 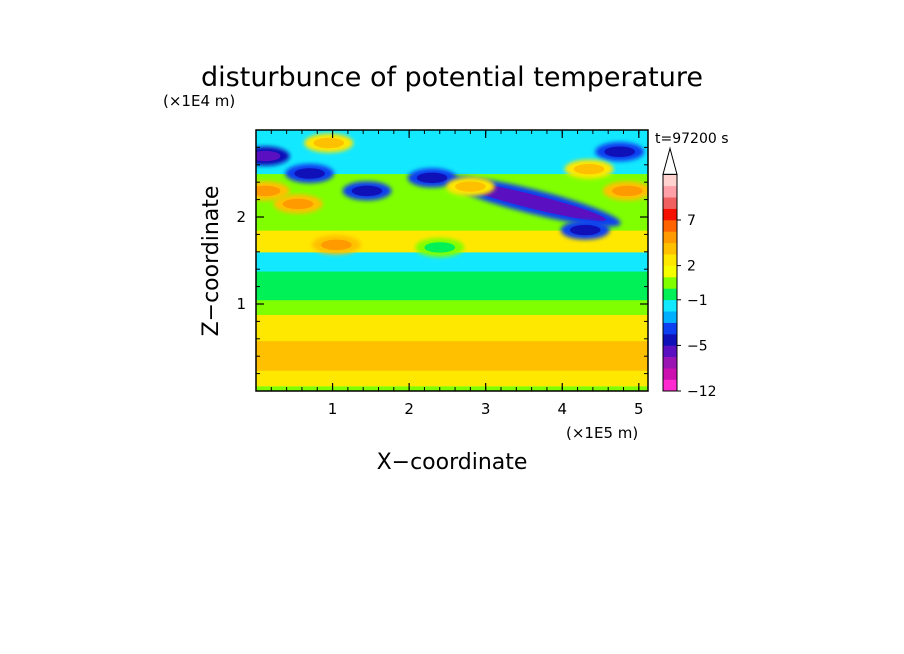 What do you see at coordinates (409, 409) in the screenshot?
I see `x-tick-label-1: 2` at bounding box center [409, 409].